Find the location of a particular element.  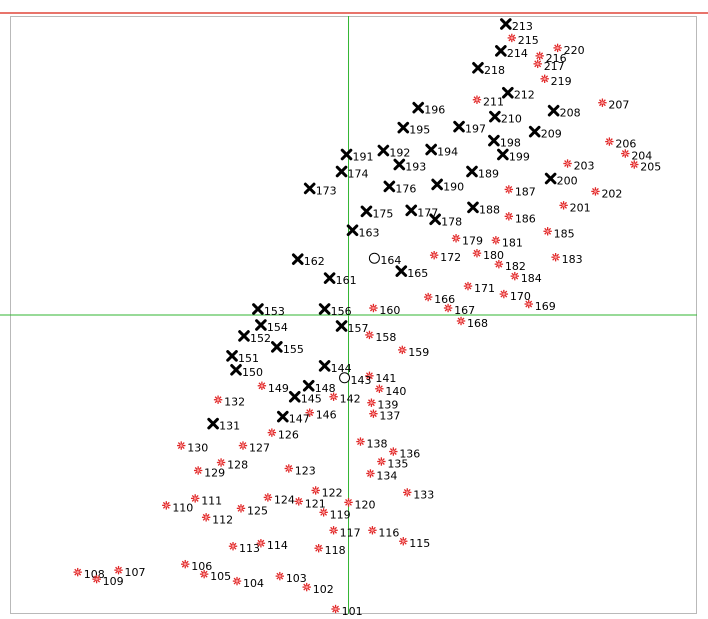

data-point-144: 144 is located at coordinates (335, 367).